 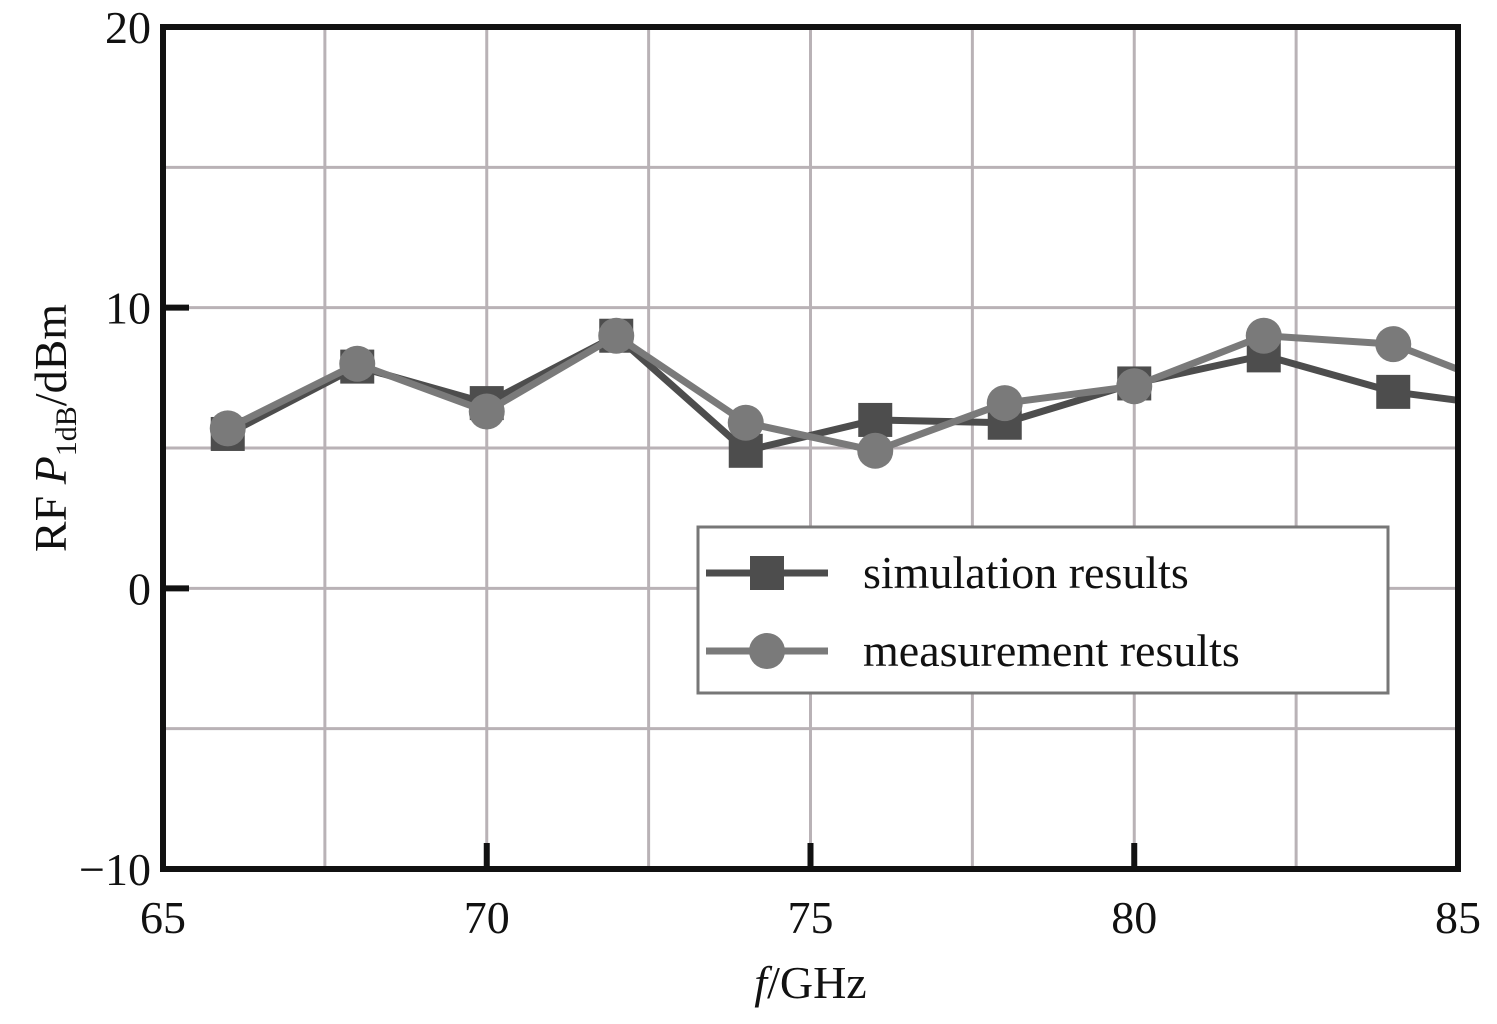 What do you see at coordinates (66, 431) in the screenshot?
I see `y-axis-title-subscript: 1dB` at bounding box center [66, 431].